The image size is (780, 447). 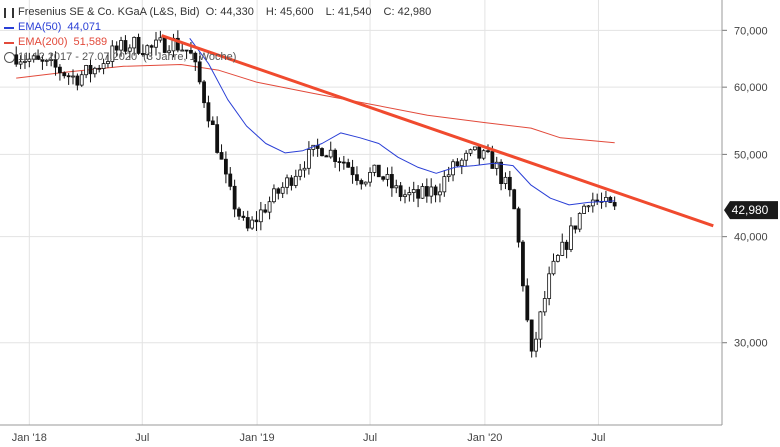 I want to click on x-tick-label: Jan '18, so click(x=29, y=438).